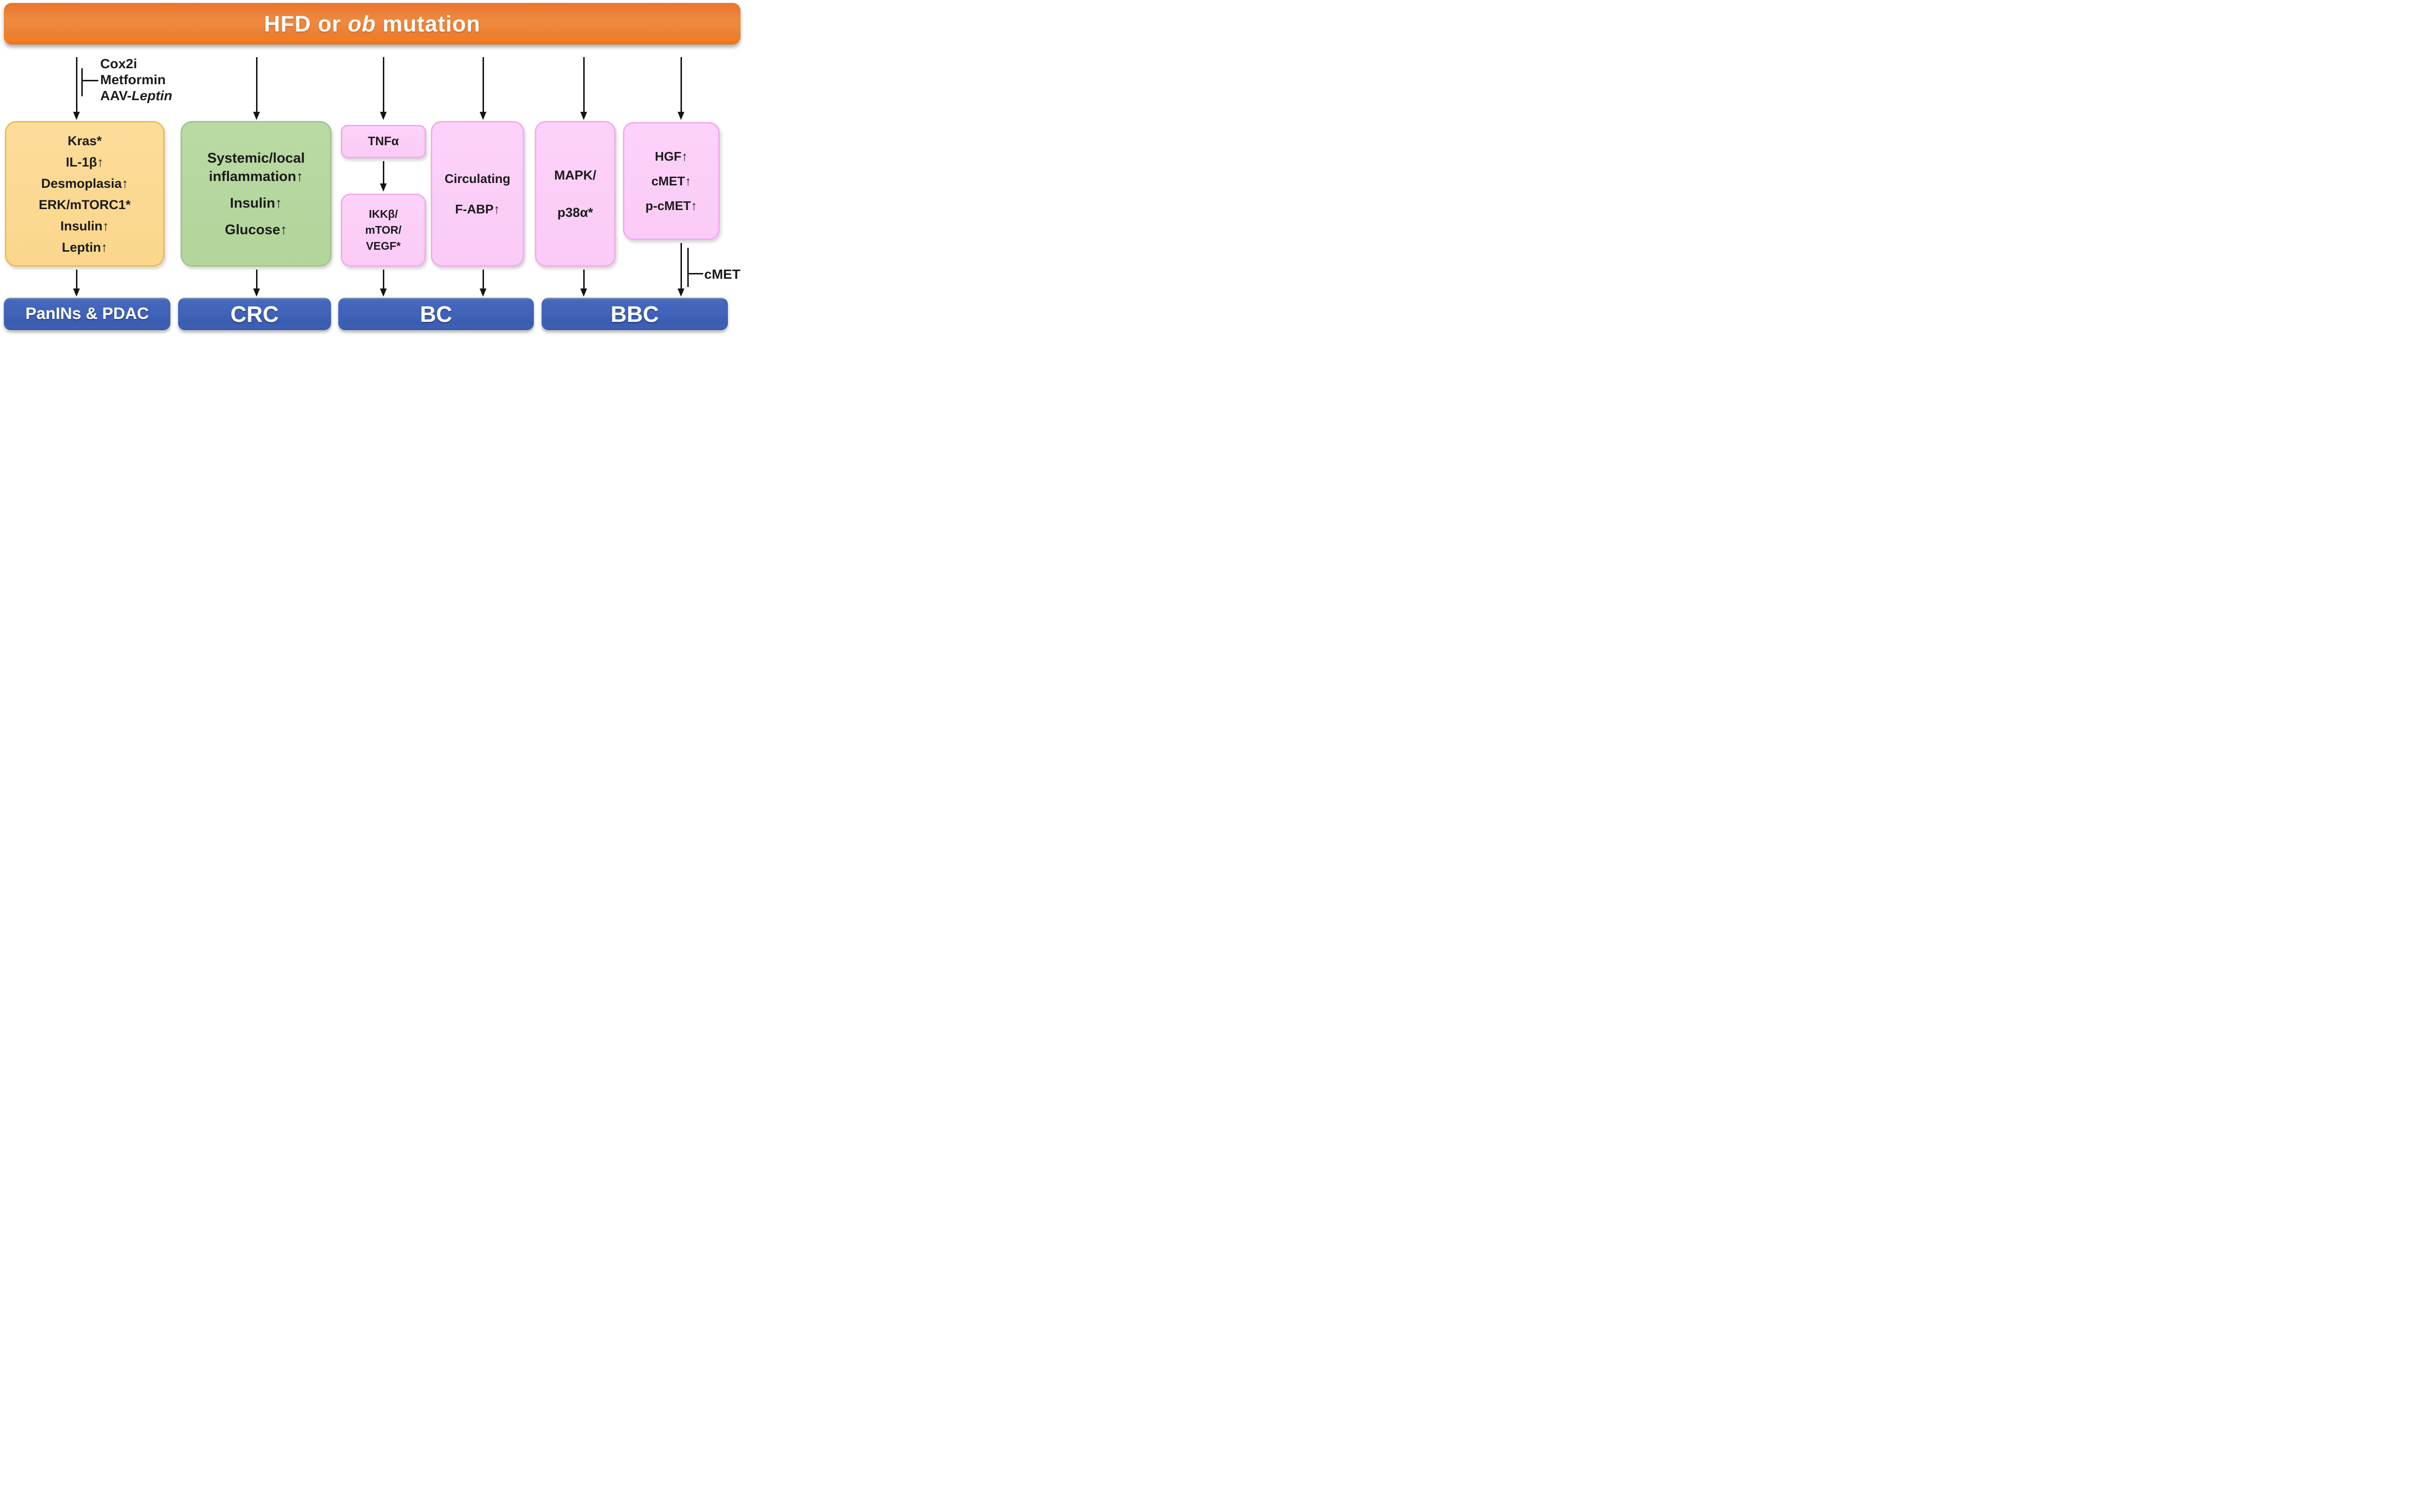 This screenshot has width=2420, height=1512. I want to click on arrow-hfd-to-fabp-box, so click(483, 88).